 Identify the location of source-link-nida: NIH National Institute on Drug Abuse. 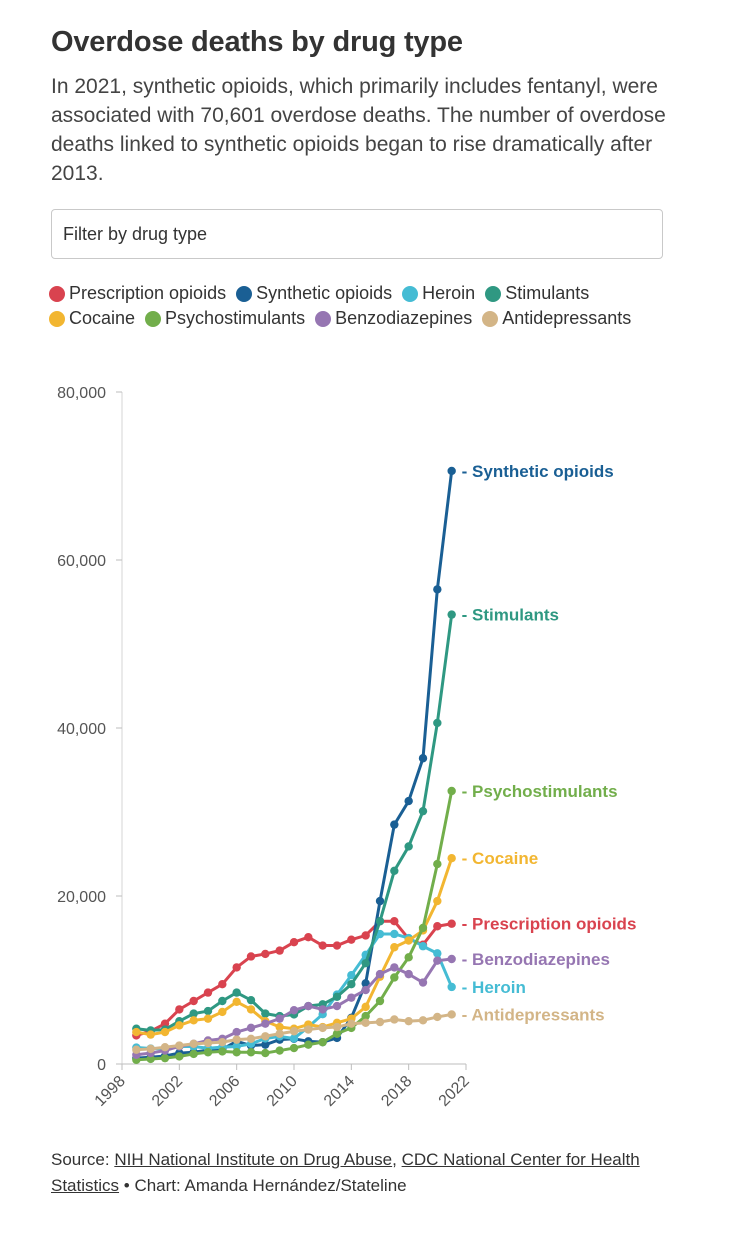
(253, 1159).